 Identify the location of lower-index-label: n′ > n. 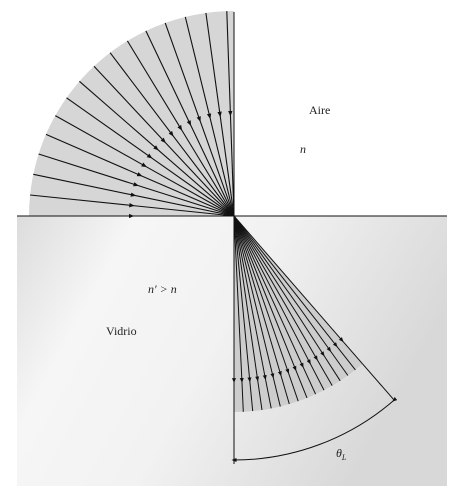
(162, 289).